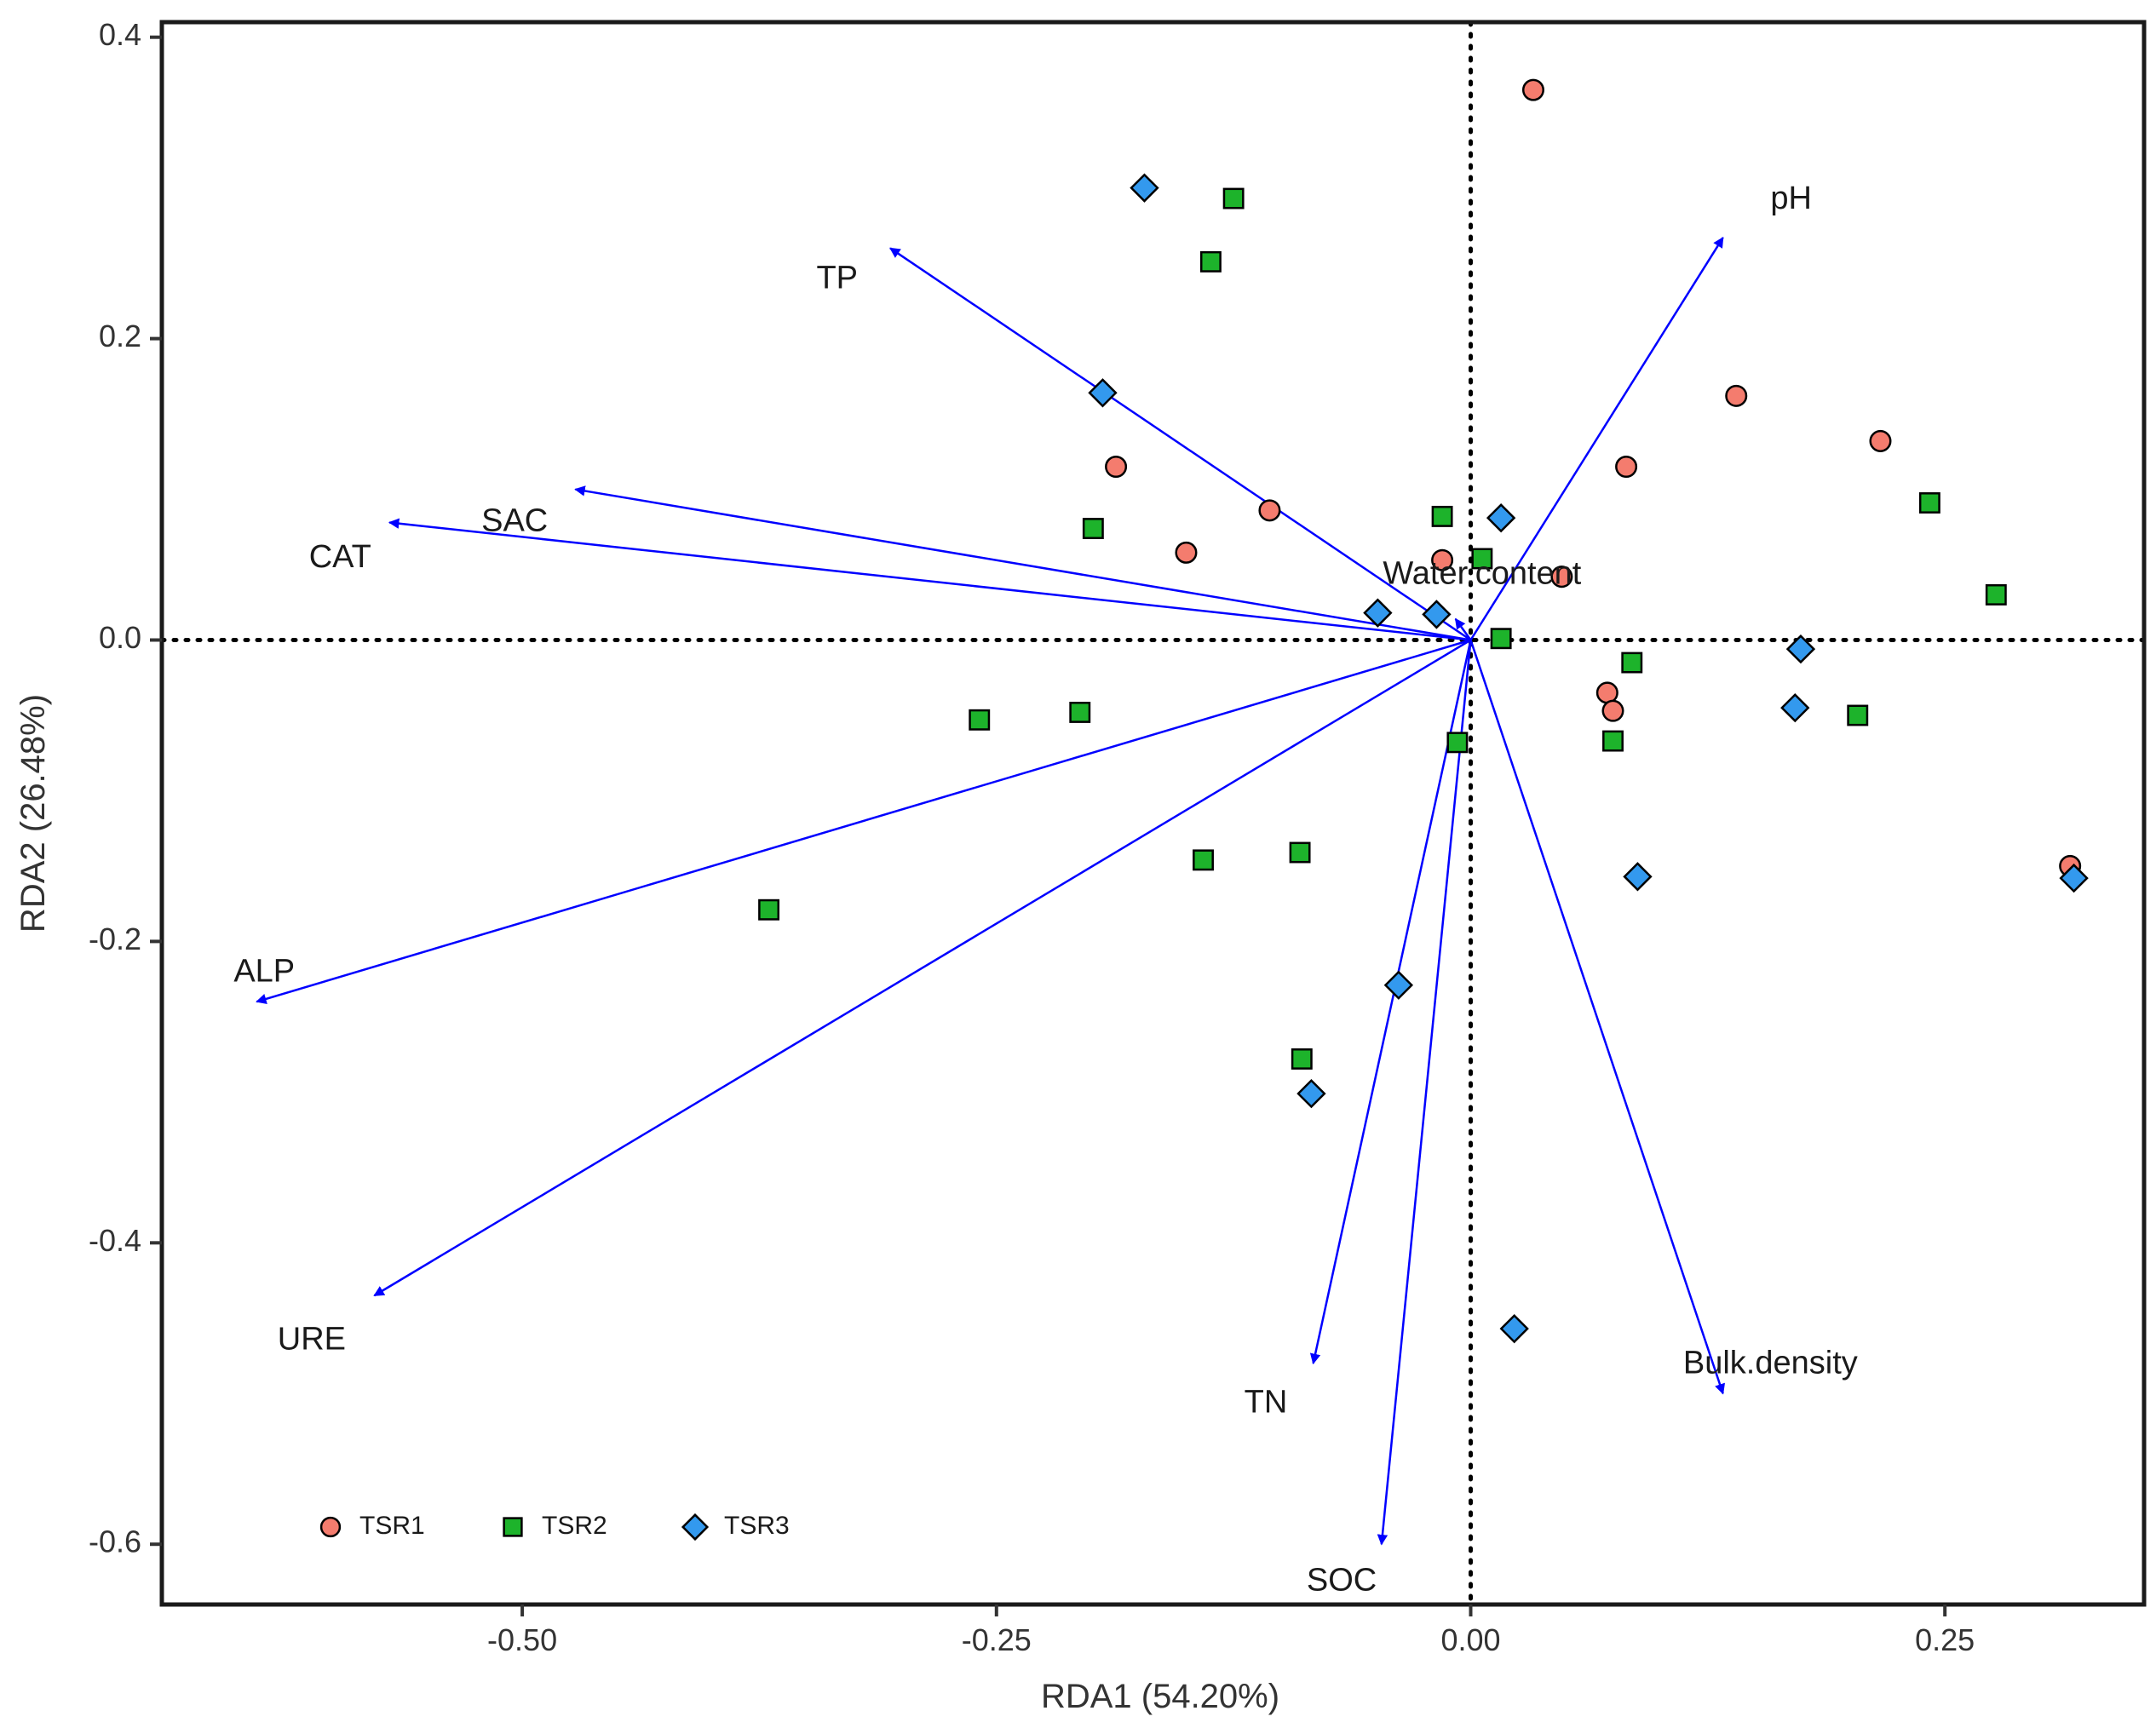  What do you see at coordinates (264, 972) in the screenshot?
I see `arrow-label-alp: ALP` at bounding box center [264, 972].